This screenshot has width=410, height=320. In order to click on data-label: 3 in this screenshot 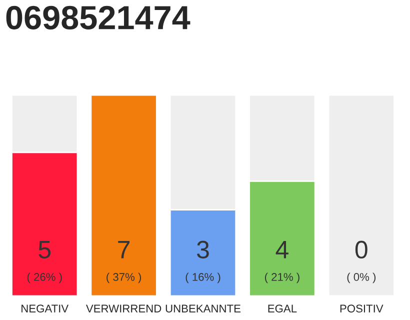, I will do `click(203, 249)`.